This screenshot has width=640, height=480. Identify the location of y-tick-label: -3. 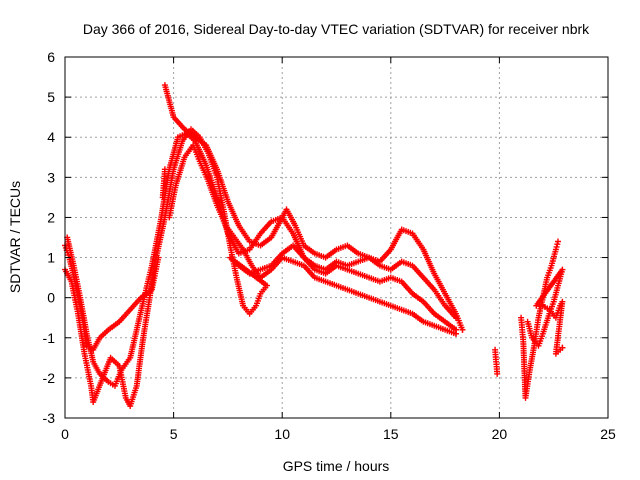
(49, 418).